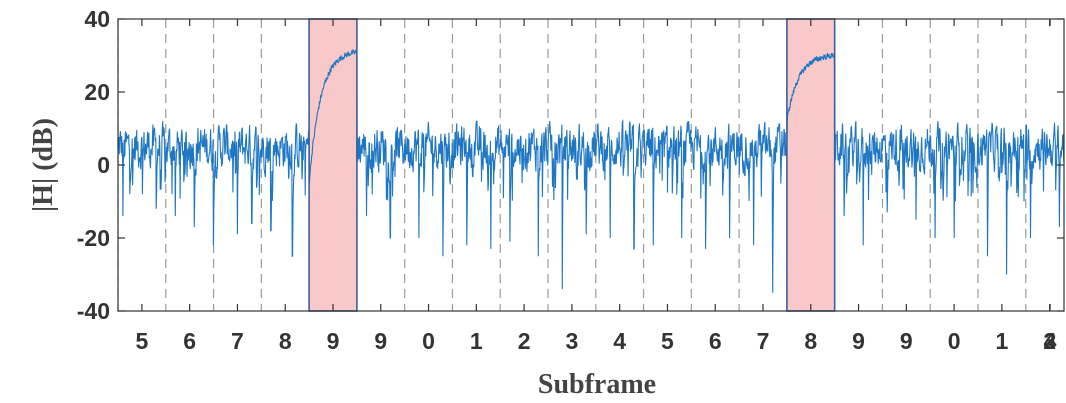  What do you see at coordinates (43, 165) in the screenshot?
I see `y-axis-label: |H| (dB)` at bounding box center [43, 165].